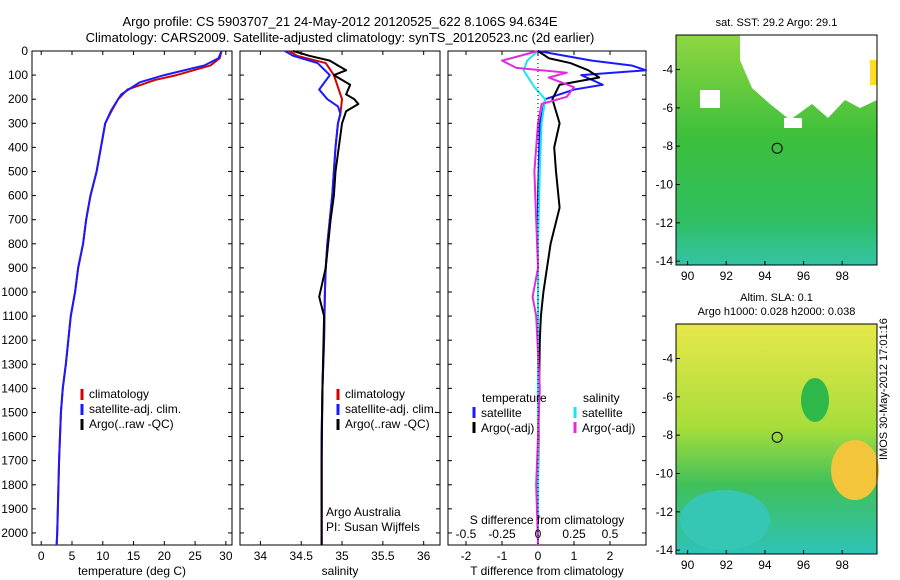  Describe the element at coordinates (424, 556) in the screenshot. I see `xtick-label: 36` at that location.